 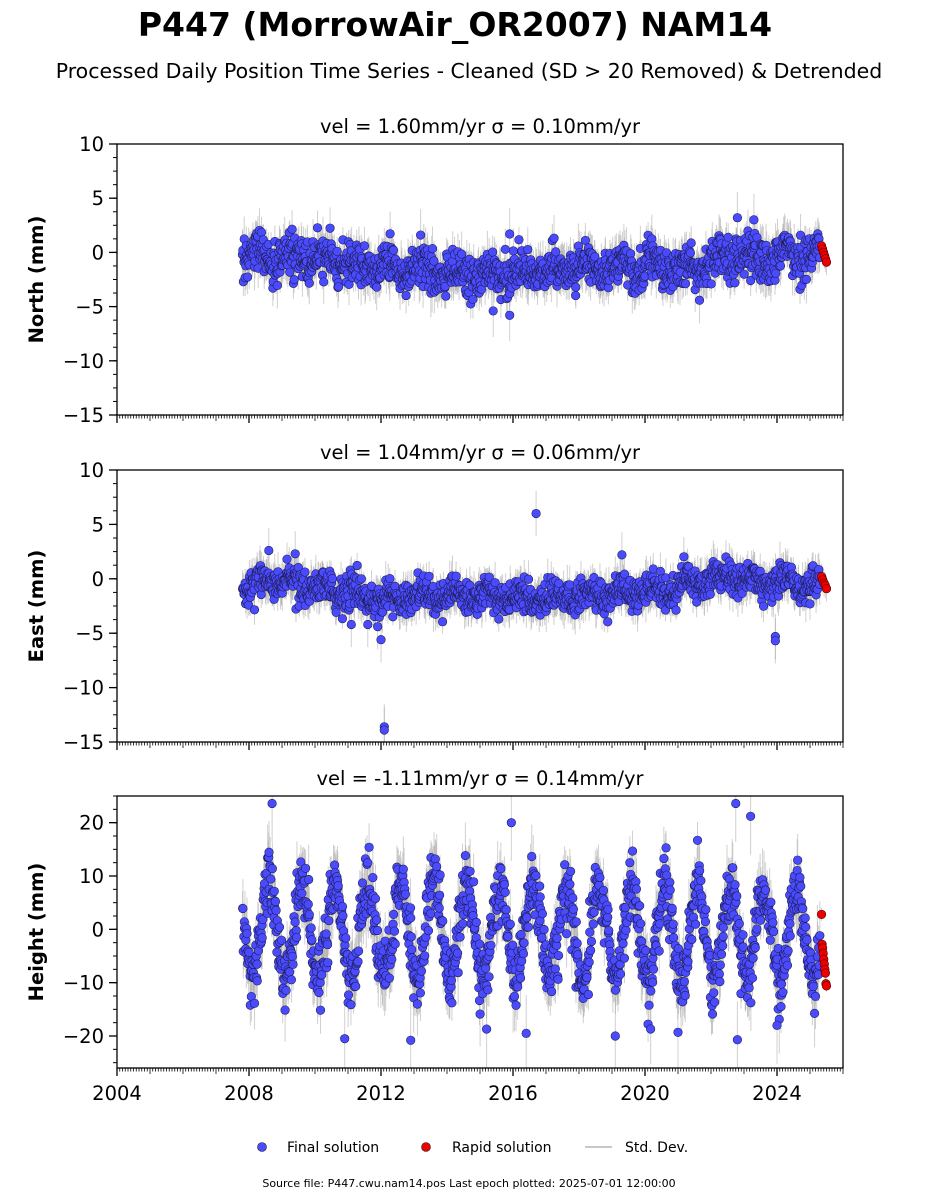 I want to click on figure-title: P447 (MorrowAir_OR2007) NAM14, so click(x=455, y=24).